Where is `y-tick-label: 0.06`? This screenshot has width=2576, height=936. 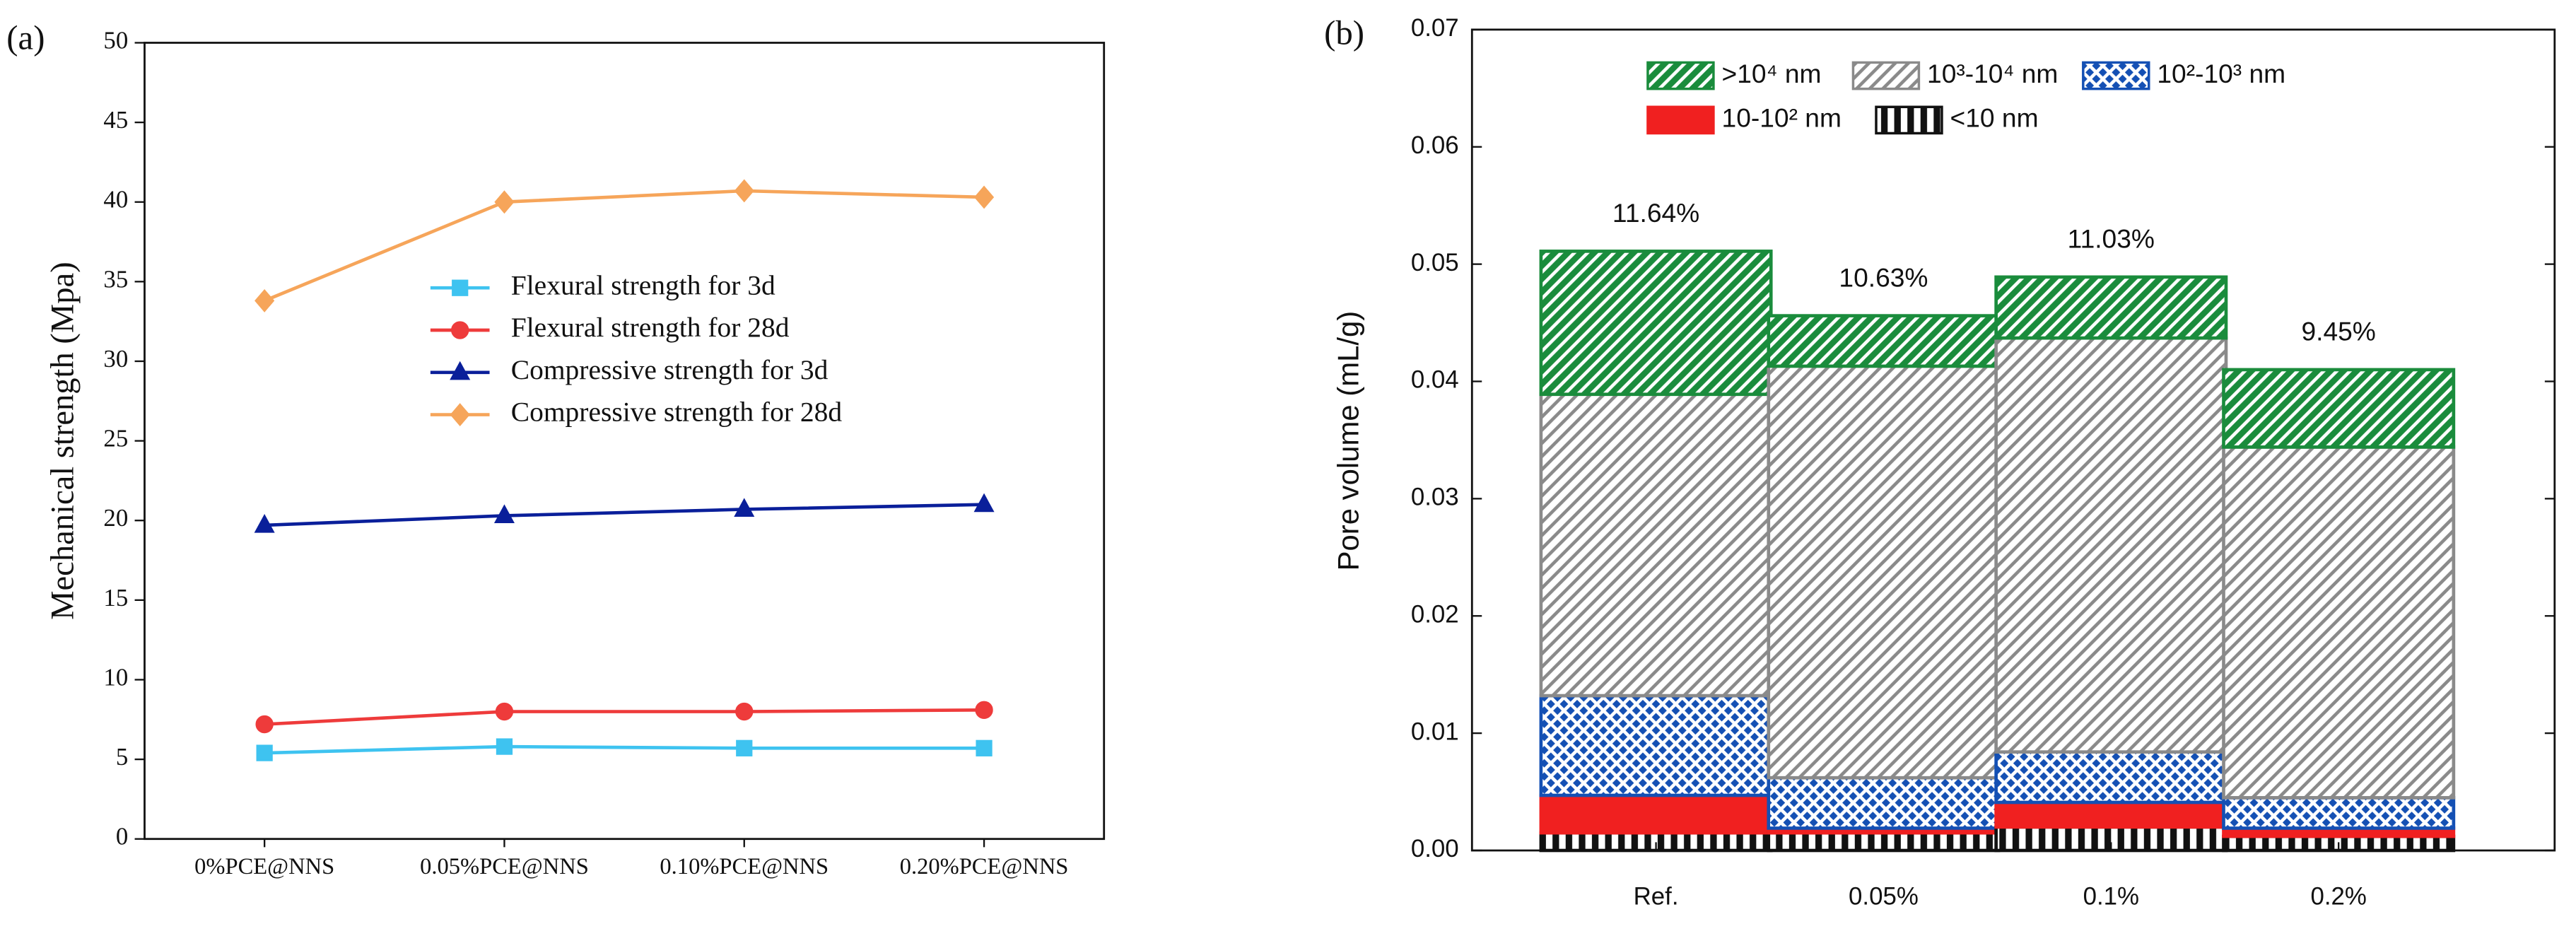 y-tick-label: 0.06 is located at coordinates (1435, 145).